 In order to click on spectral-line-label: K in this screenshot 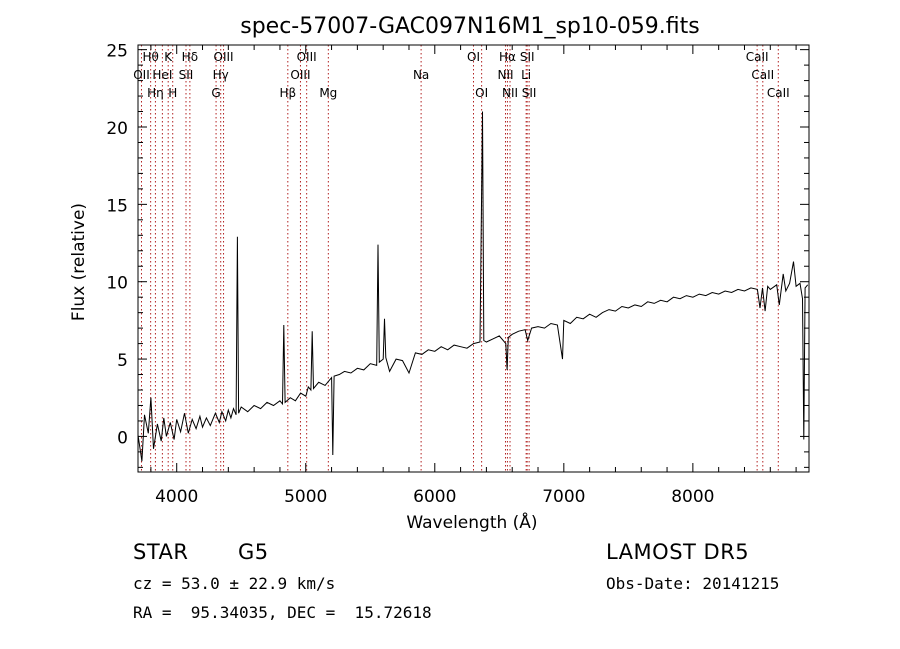, I will do `click(168, 57)`.